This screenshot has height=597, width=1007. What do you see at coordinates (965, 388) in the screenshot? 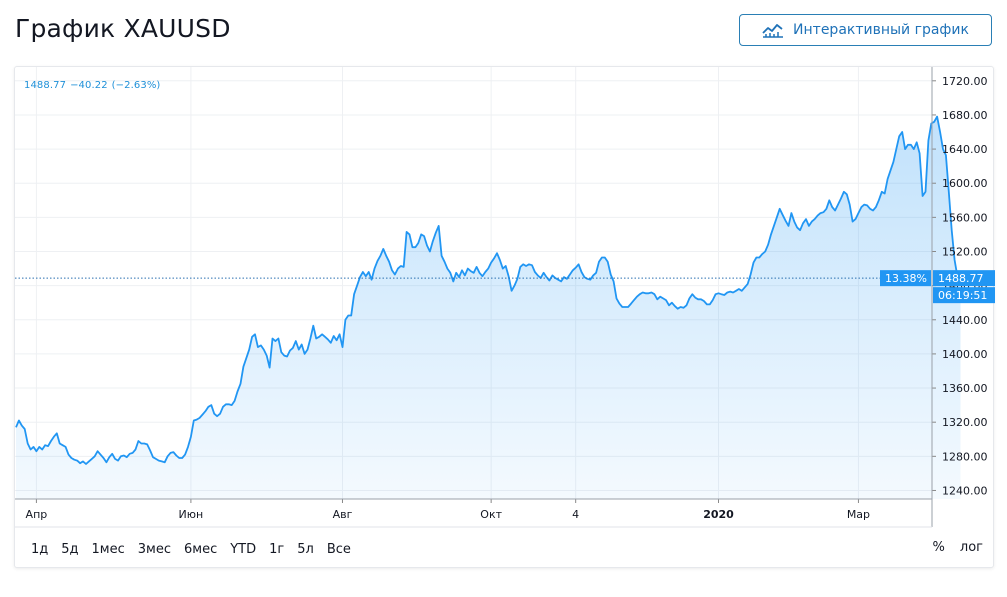
I see `y-tick-label: 1360.00` at bounding box center [965, 388].